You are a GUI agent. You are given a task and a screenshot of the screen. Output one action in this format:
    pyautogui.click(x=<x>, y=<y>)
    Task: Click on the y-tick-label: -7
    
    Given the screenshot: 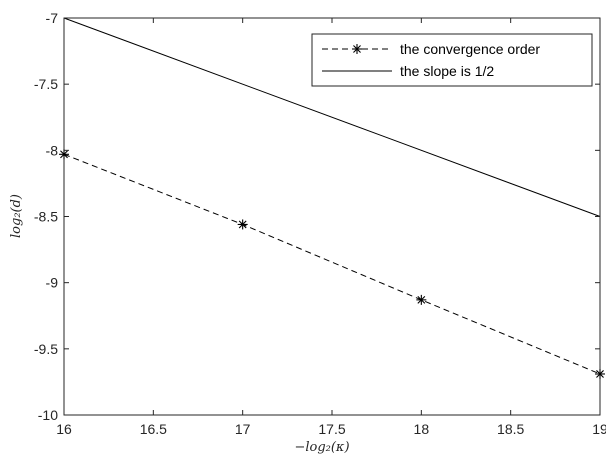 What is the action you would take?
    pyautogui.click(x=52, y=18)
    